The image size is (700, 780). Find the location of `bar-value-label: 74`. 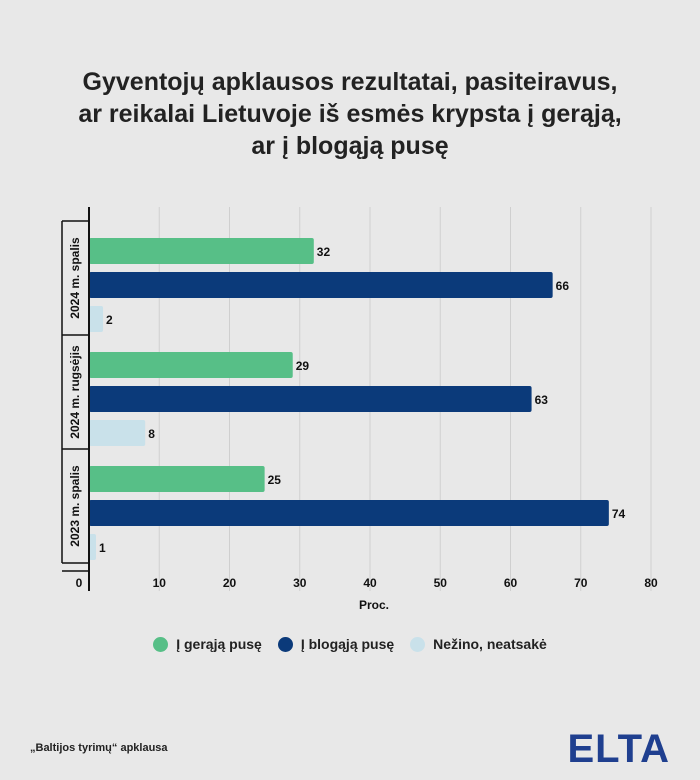

bar-value-label: 74 is located at coordinates (619, 514).